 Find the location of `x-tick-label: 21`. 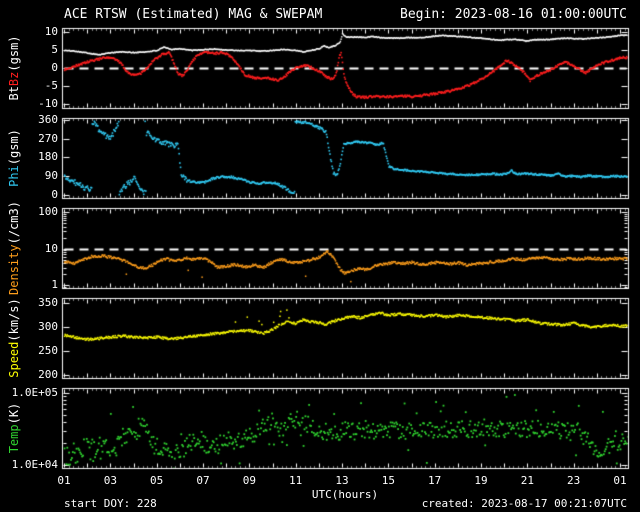

x-tick-label: 21 is located at coordinates (527, 480).